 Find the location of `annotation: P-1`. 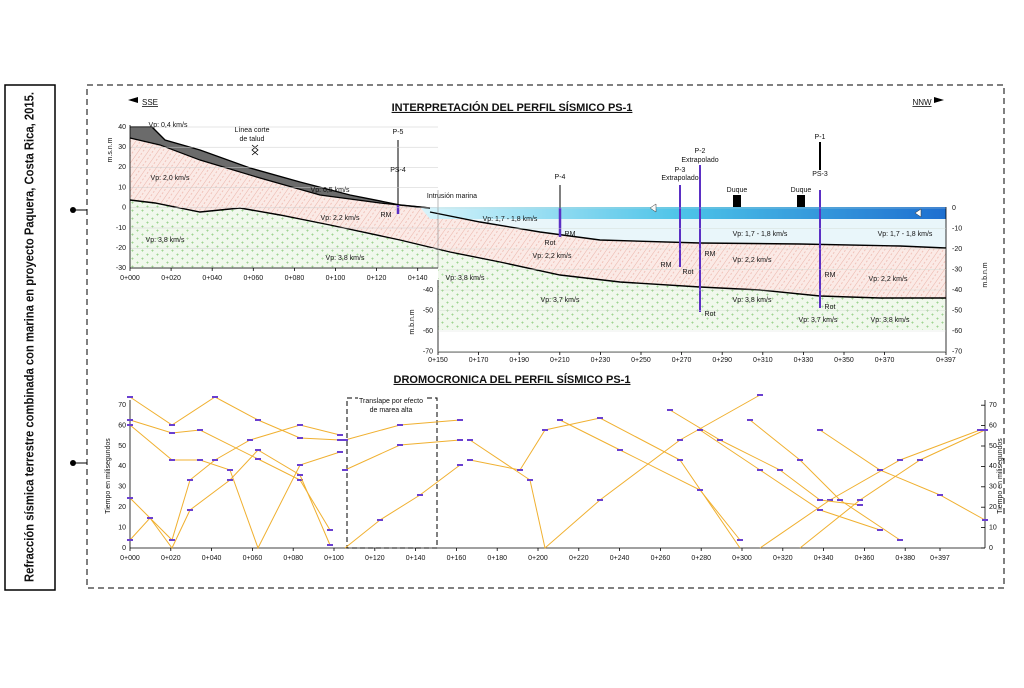

annotation: P-1 is located at coordinates (820, 137).